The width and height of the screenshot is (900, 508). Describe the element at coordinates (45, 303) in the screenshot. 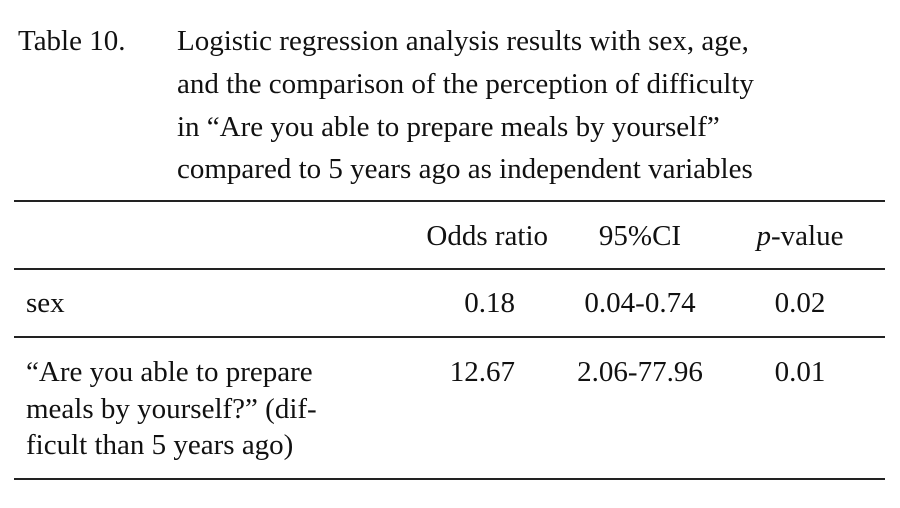

I see `row-label: sex` at that location.